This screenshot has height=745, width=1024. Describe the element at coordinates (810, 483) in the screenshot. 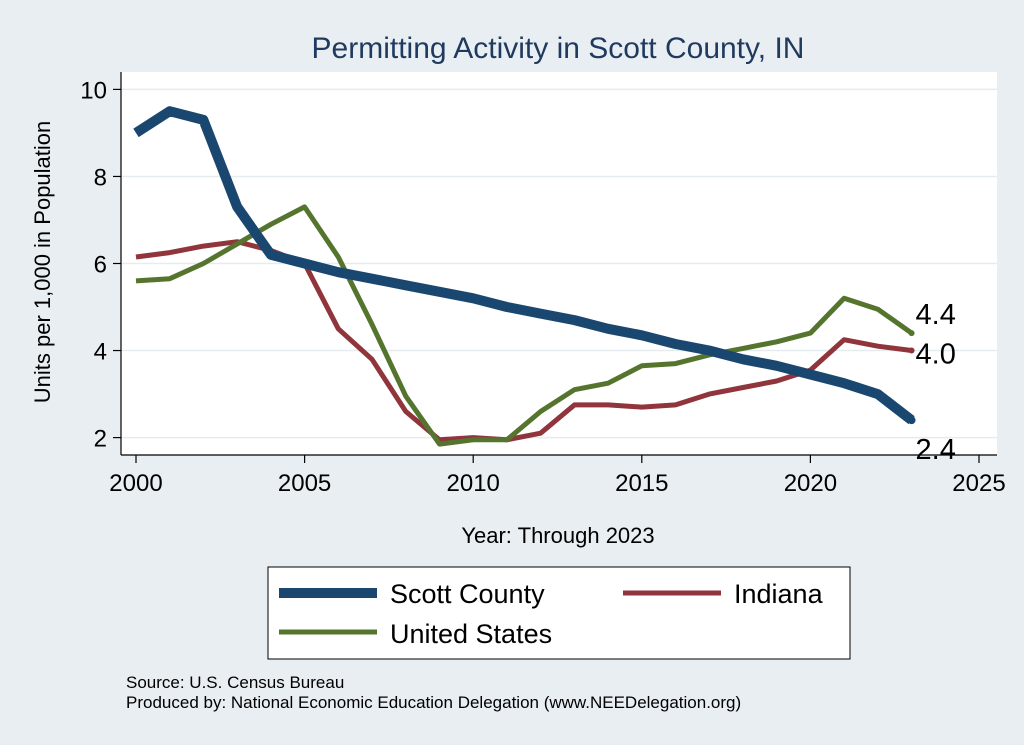

I see `x-tick-label-2020: 2020` at that location.